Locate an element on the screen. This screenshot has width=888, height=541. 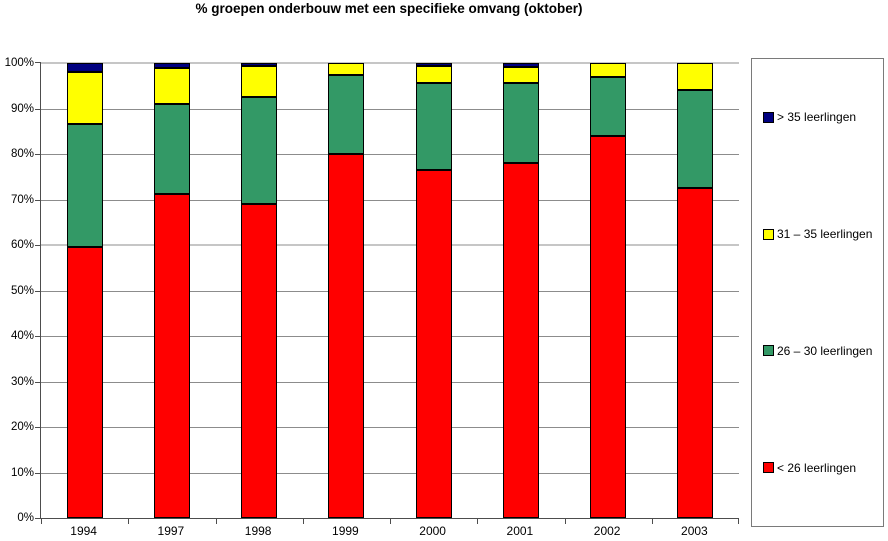
y-axis-label: 80% is located at coordinates (22, 154).